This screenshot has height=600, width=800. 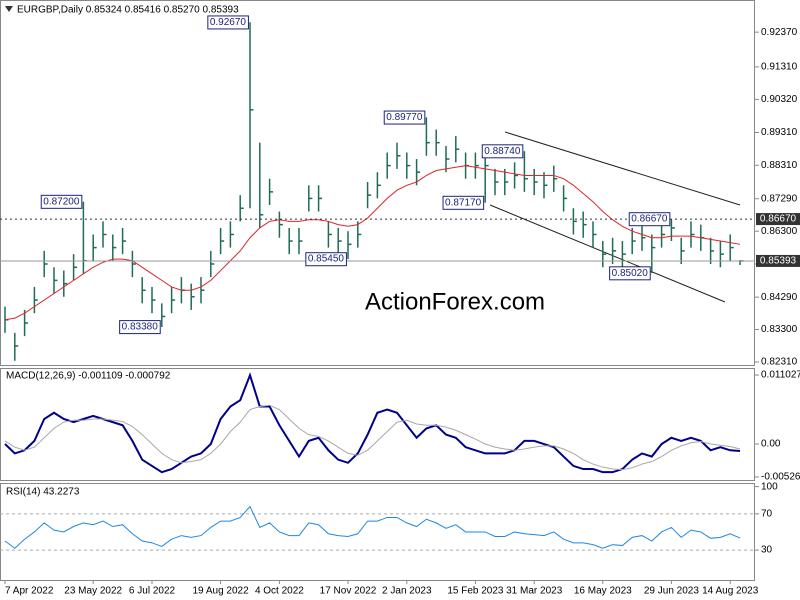 What do you see at coordinates (730, 591) in the screenshot?
I see `x-tick-label: 14 Aug 2023` at bounding box center [730, 591].